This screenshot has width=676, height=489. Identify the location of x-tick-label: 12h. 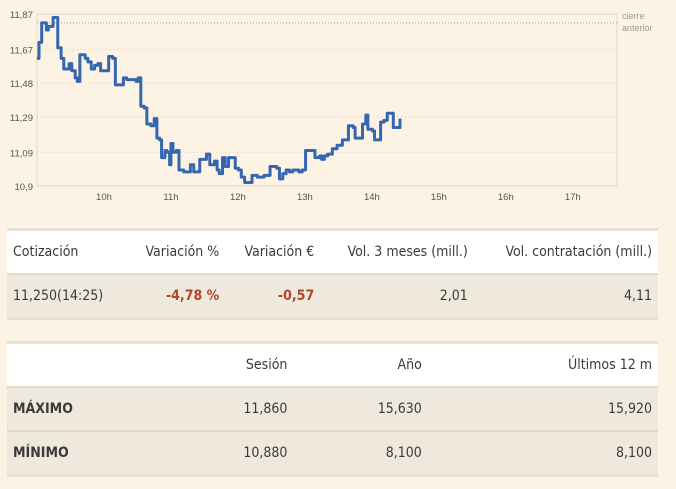
(238, 197).